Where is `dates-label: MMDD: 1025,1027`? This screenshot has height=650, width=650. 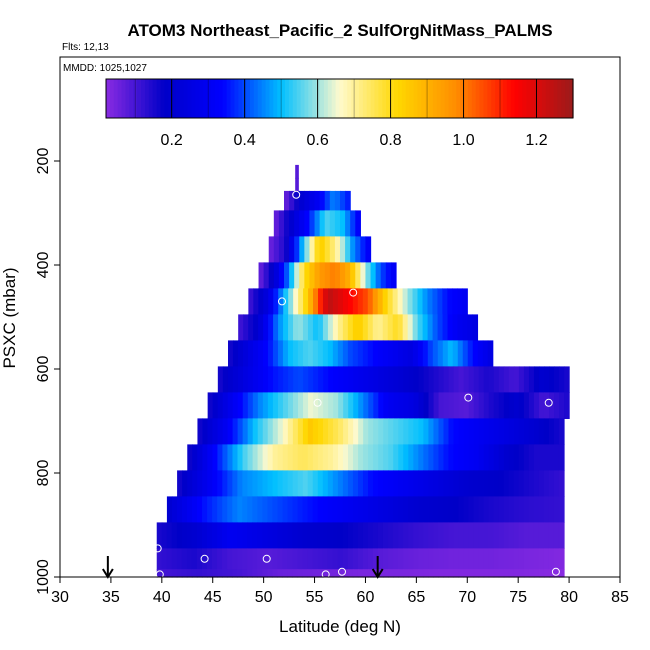 dates-label: MMDD: 1025,1027 is located at coordinates (105, 68).